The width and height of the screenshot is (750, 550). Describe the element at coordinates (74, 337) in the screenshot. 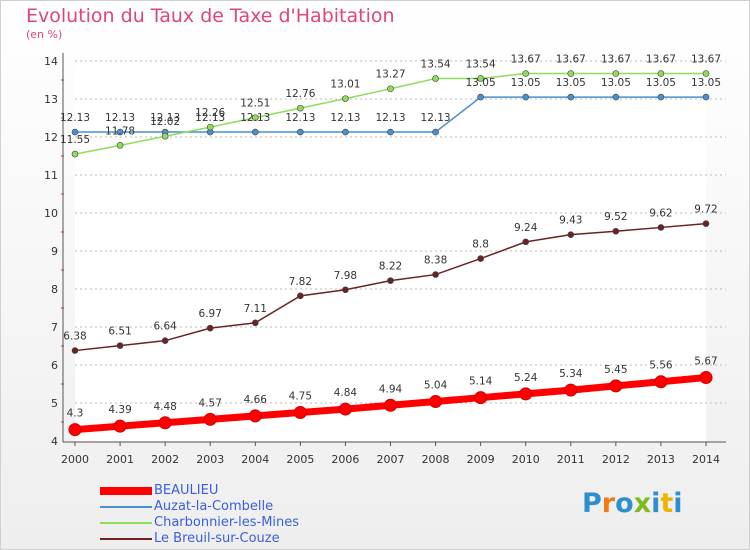

I see `data-label: 6.38` at that location.